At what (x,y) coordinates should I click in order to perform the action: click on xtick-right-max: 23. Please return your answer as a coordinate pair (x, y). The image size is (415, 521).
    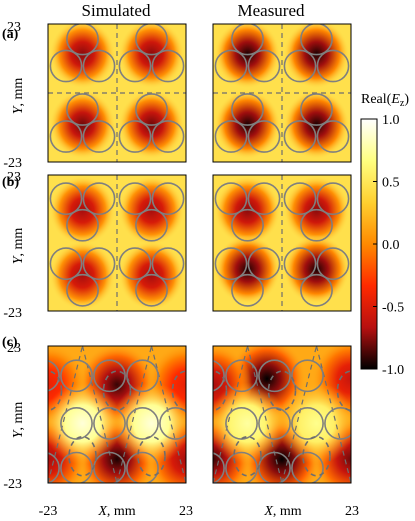
    Looking at the image, I should click on (352, 511).